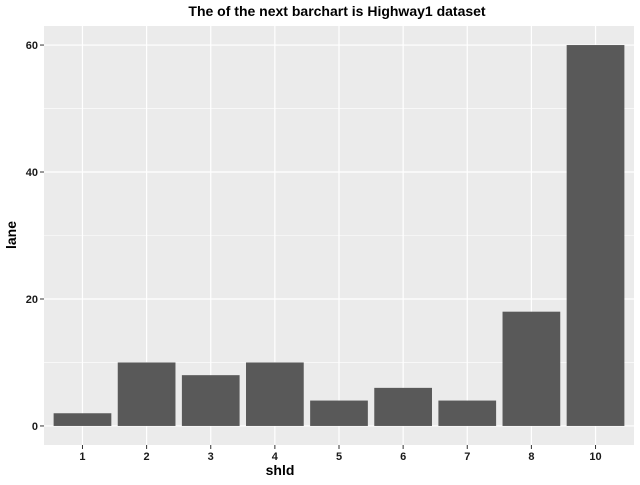 This screenshot has width=640, height=485. What do you see at coordinates (32, 173) in the screenshot?
I see `y-tick-label: 40` at bounding box center [32, 173].